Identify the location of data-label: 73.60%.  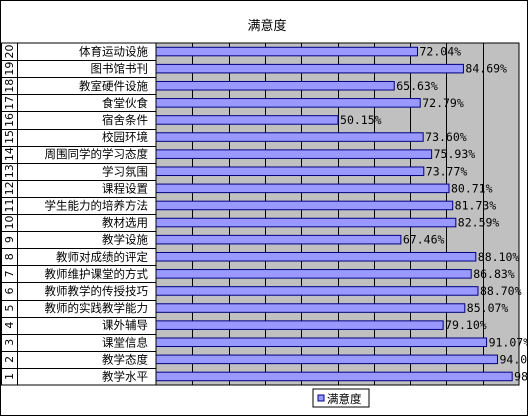
(446, 137).